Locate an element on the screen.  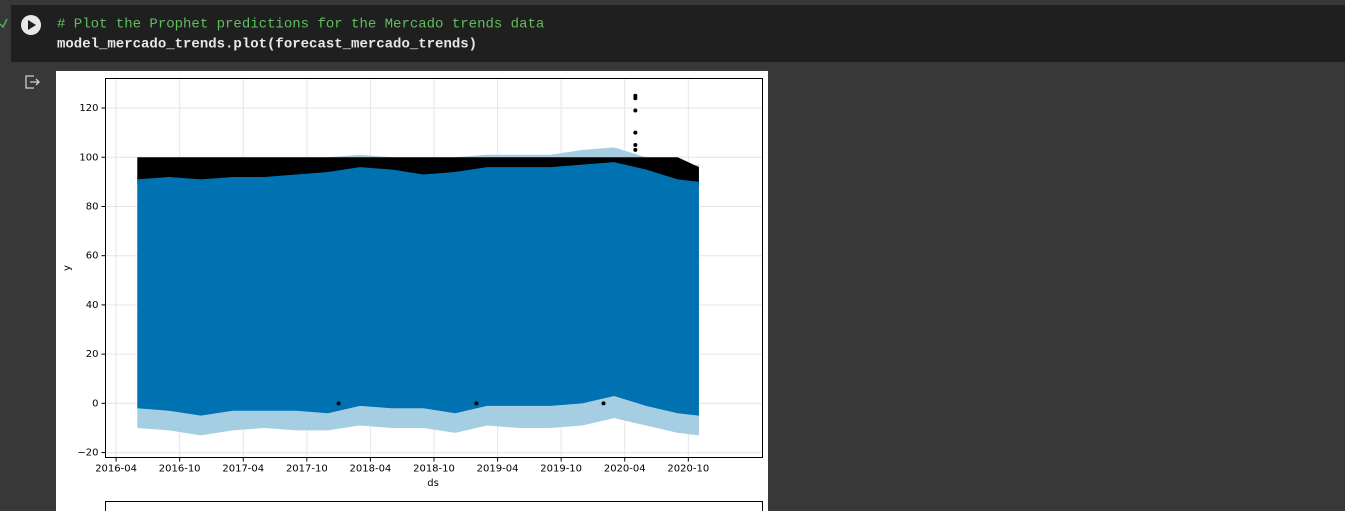
y-tick-label: 0 is located at coordinates (95, 403).